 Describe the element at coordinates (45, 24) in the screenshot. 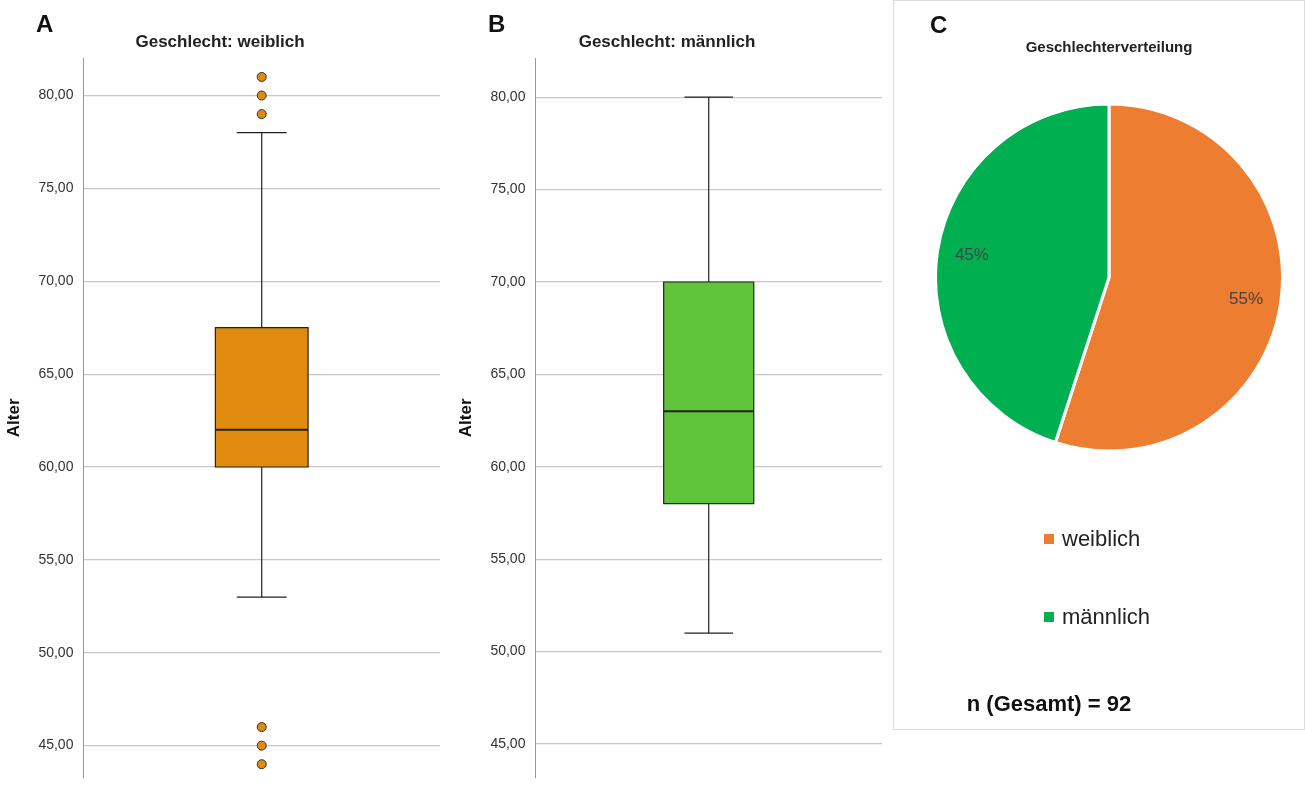

I see `text: A` at that location.